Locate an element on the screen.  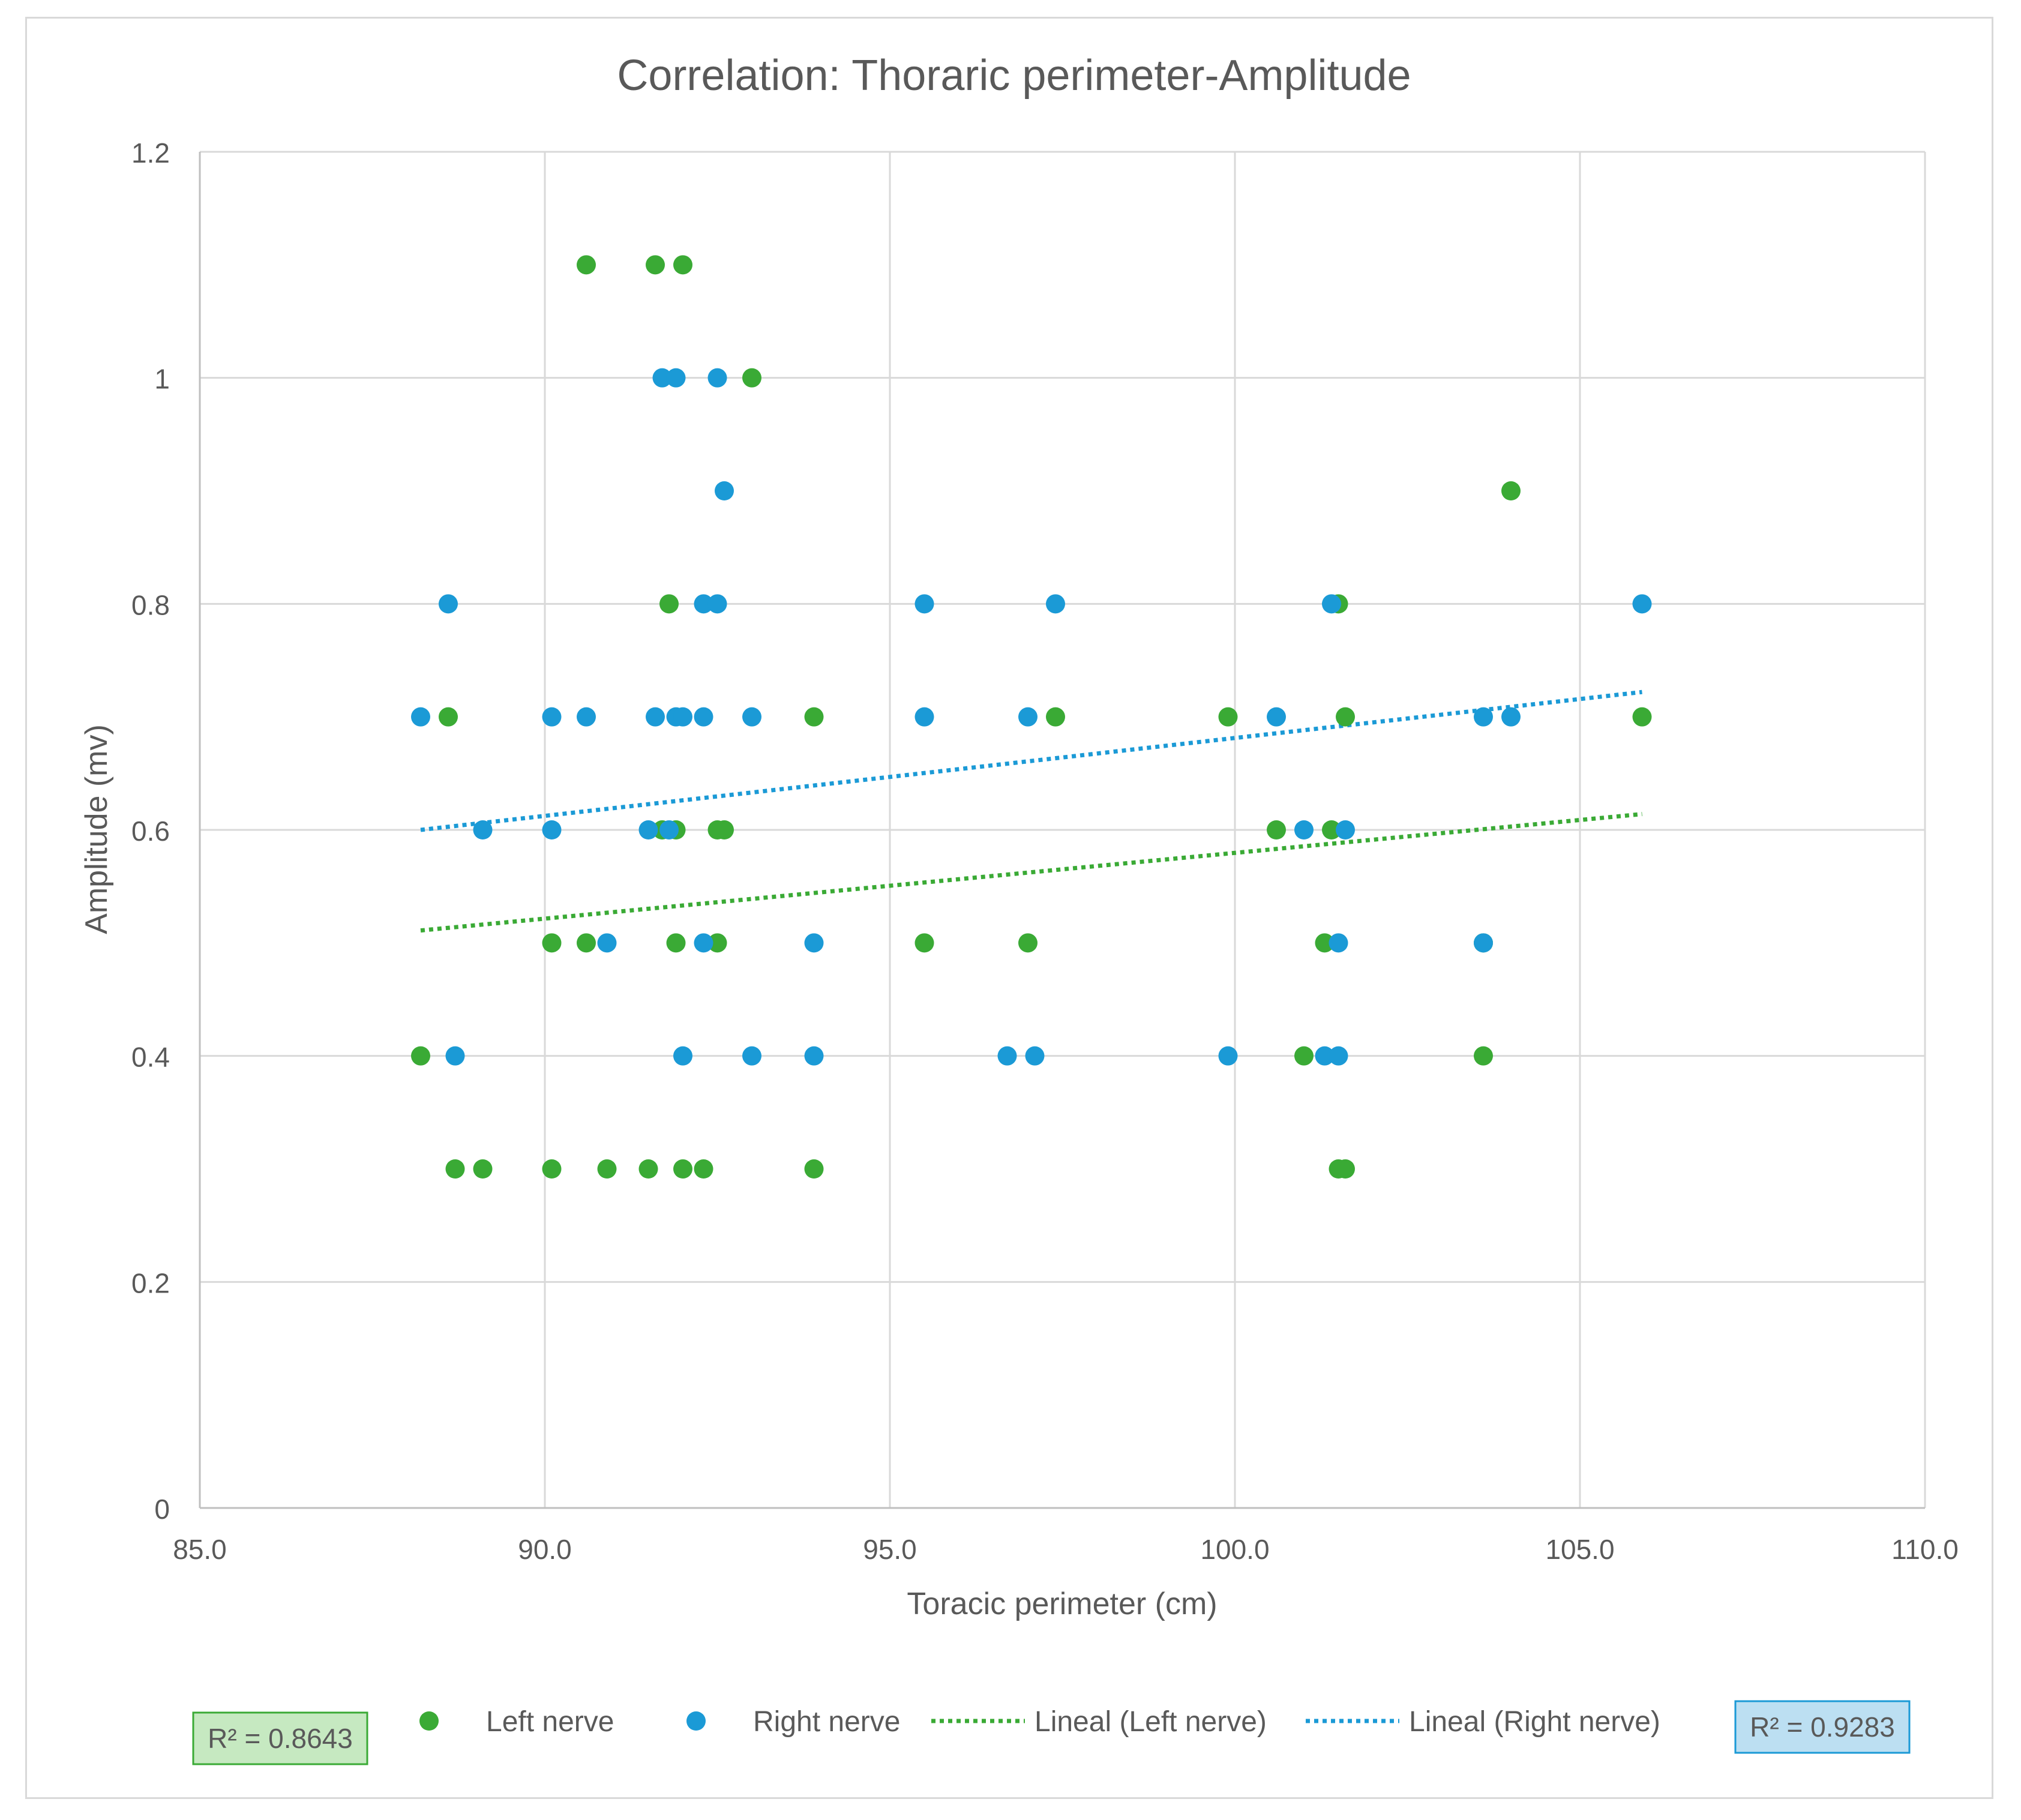
legend-label: Right nerve is located at coordinates (826, 1722).